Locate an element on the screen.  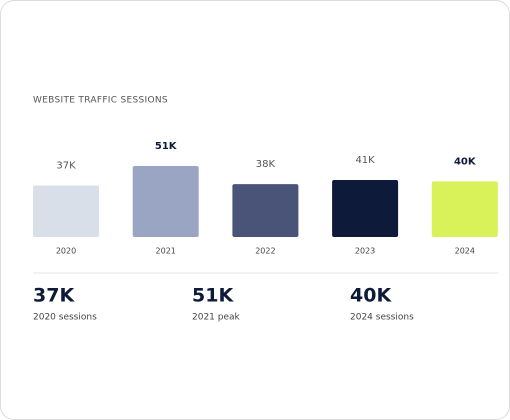
x-tick-label: 2022 is located at coordinates (265, 251).